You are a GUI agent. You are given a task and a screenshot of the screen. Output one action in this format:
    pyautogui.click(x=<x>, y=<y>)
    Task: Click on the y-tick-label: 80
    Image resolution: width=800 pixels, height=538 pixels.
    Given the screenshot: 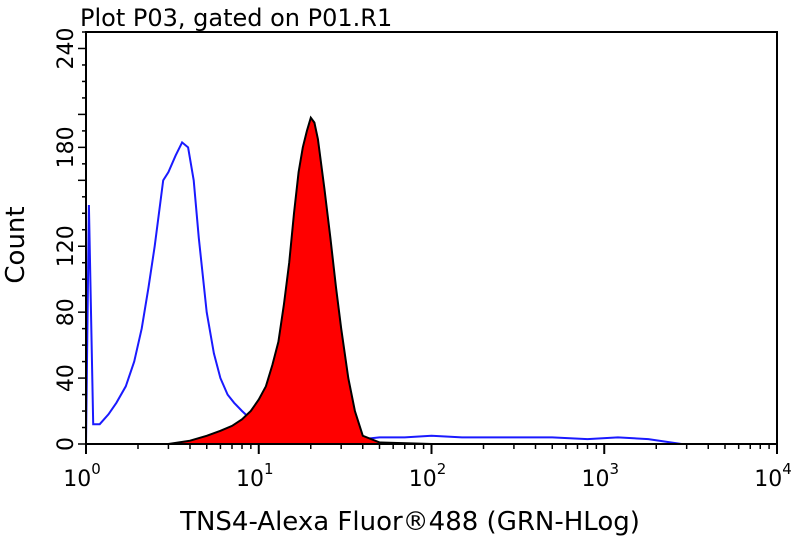 What is the action you would take?
    pyautogui.click(x=66, y=312)
    